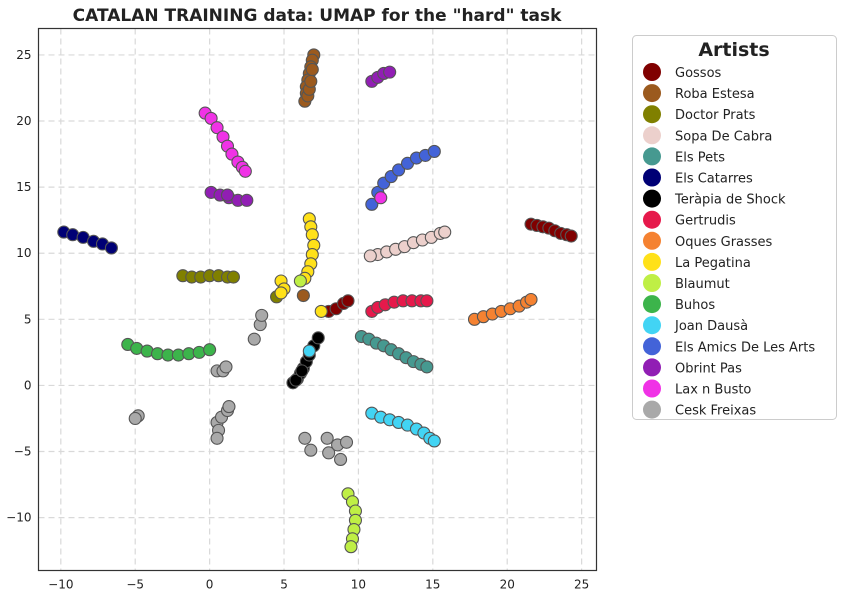  Describe the element at coordinates (135, 585) in the screenshot. I see `x-tick-label: −5` at that location.